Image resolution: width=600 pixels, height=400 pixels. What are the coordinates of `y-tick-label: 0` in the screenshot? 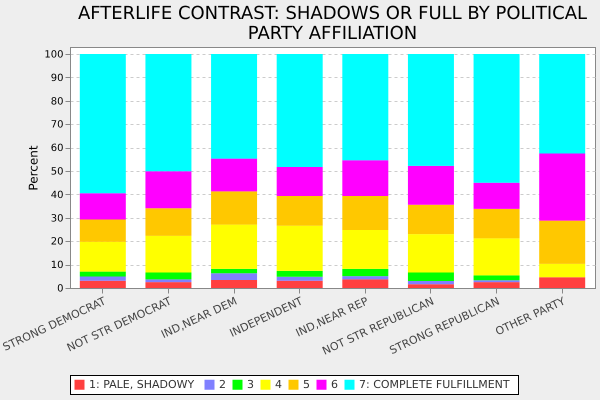 It's located at (60, 289).